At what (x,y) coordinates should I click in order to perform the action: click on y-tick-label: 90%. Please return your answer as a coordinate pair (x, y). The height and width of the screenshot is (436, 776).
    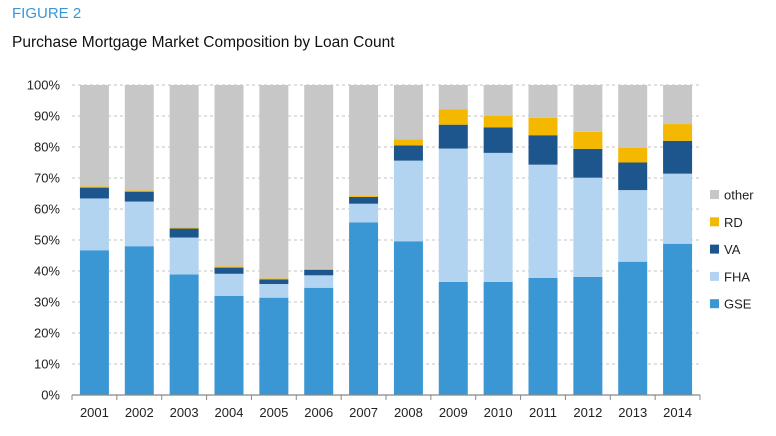
    Looking at the image, I should click on (47, 116).